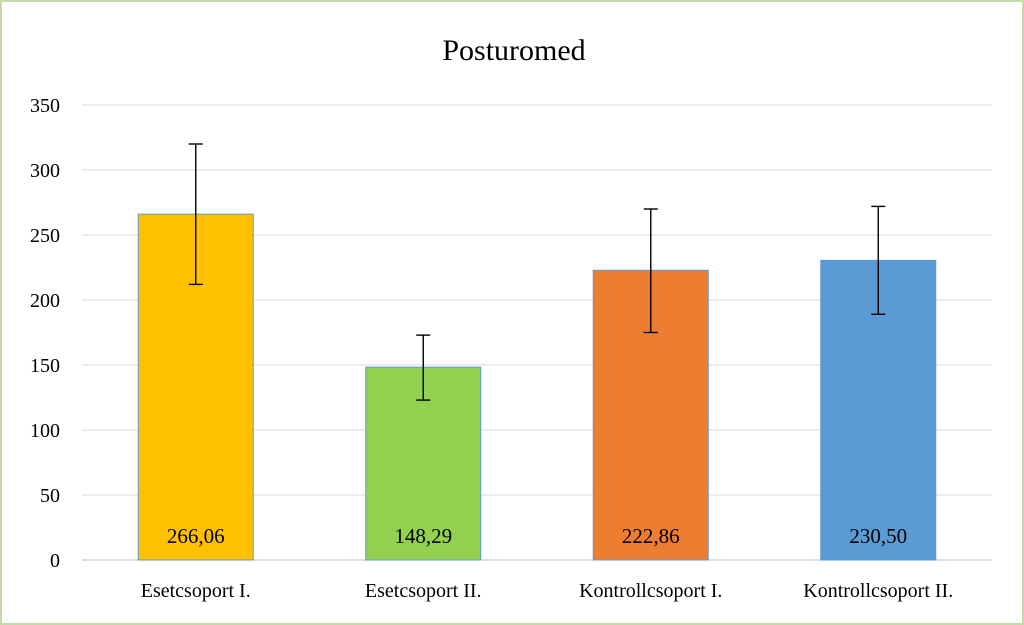 The height and width of the screenshot is (625, 1024). I want to click on chart-title: Posturomed, so click(513, 50).